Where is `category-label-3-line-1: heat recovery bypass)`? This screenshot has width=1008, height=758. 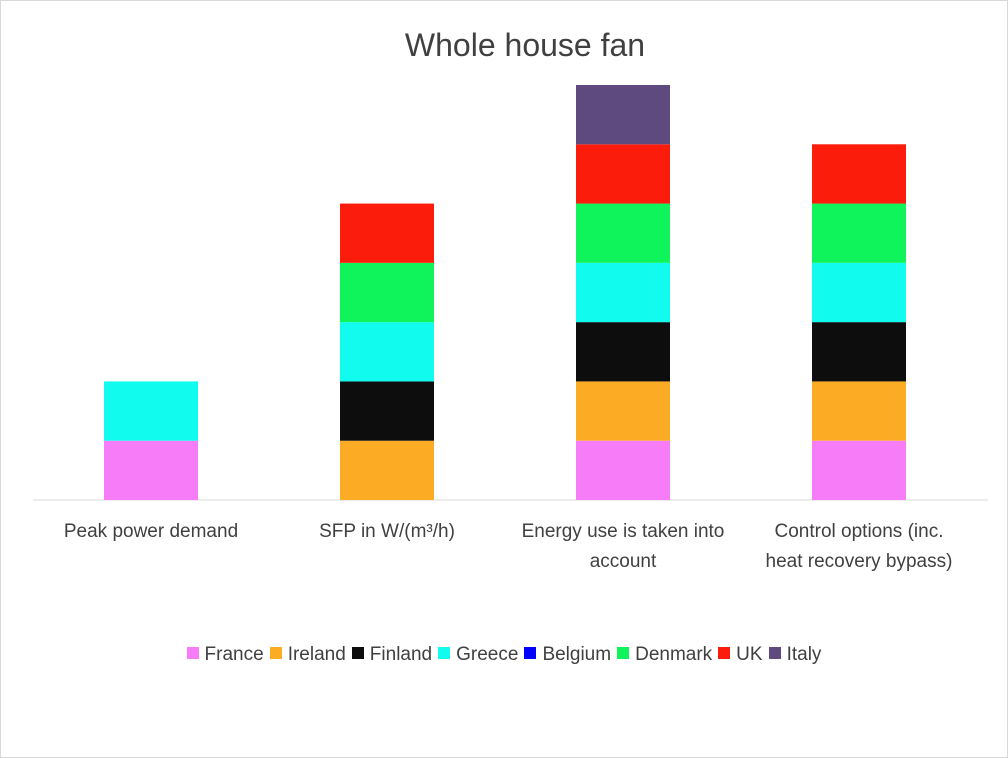
category-label-3-line-1: heat recovery bypass) is located at coordinates (859, 561).